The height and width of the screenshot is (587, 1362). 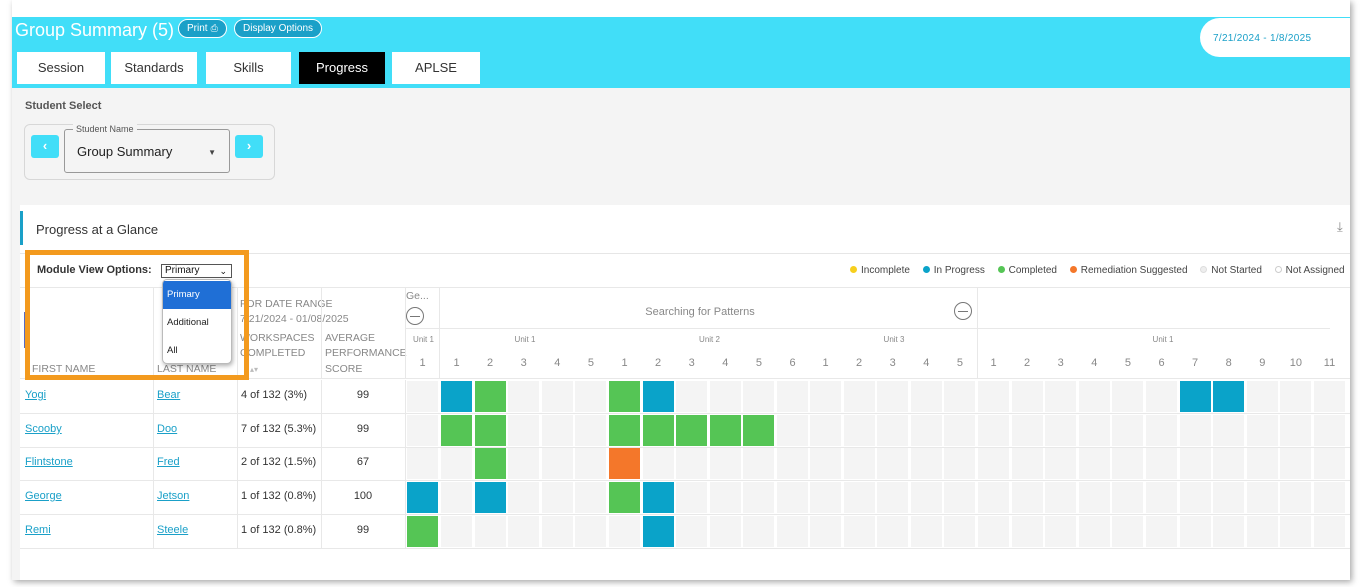 What do you see at coordinates (61, 68) in the screenshot?
I see `tab-session: Session` at bounding box center [61, 68].